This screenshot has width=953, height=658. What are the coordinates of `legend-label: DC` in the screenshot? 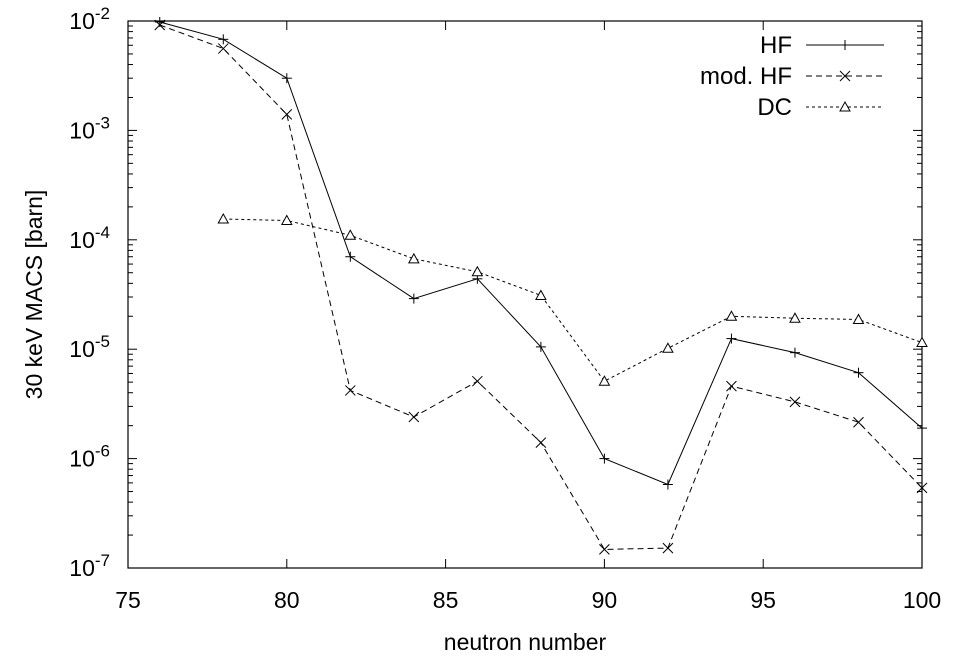 It's located at (774, 107).